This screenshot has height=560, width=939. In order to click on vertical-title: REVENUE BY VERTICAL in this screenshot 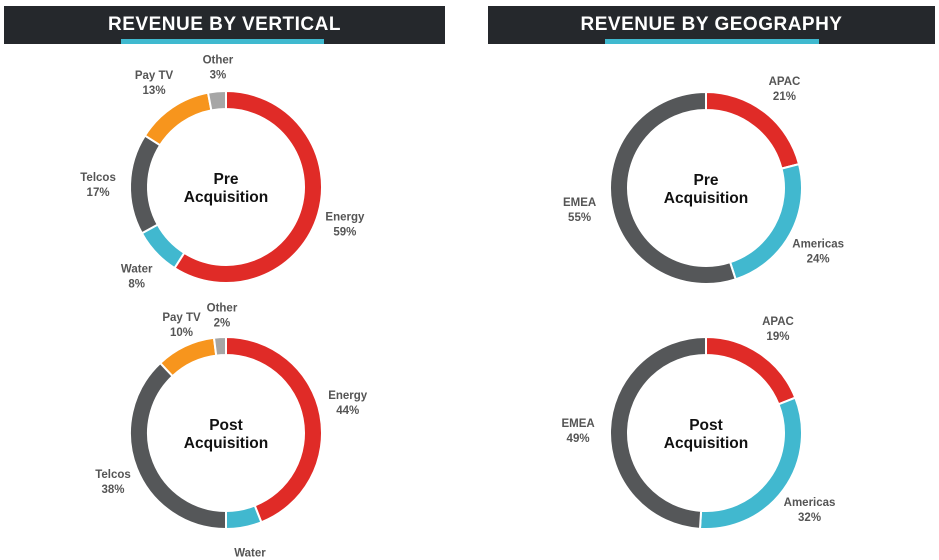, I will do `click(224, 24)`.